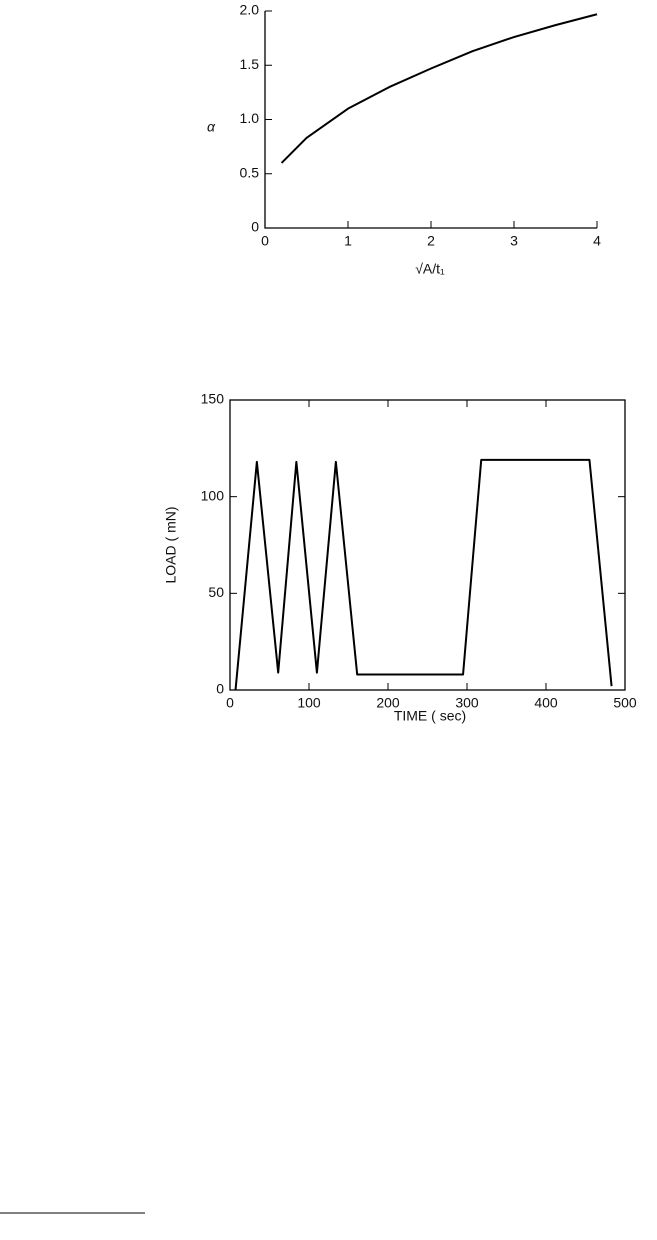 The width and height of the screenshot is (657, 1240). Describe the element at coordinates (431, 241) in the screenshot. I see `x-tick-label: 2` at that location.